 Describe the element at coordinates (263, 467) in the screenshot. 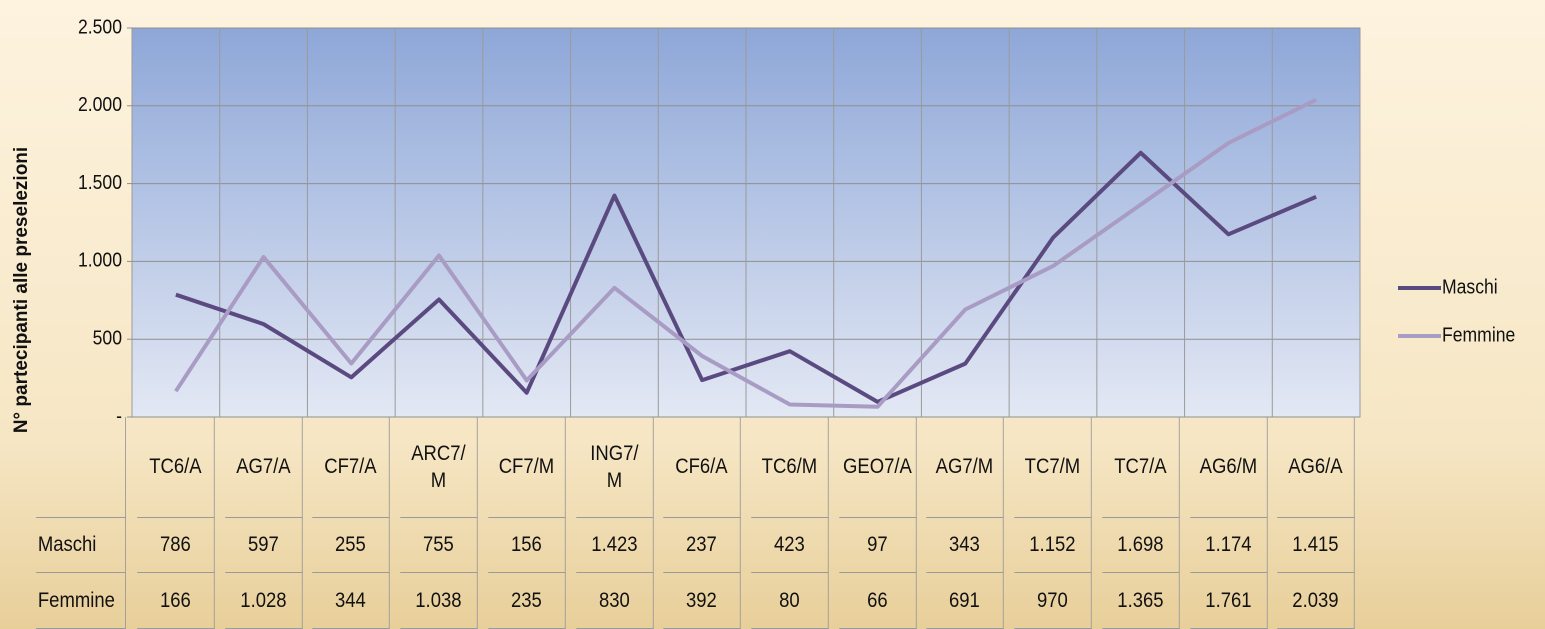

I see `x-tick-label: AG7/A` at that location.